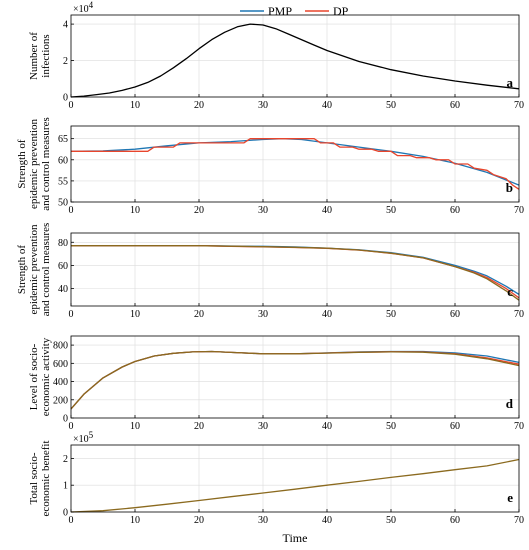  I want to click on y-tick-label: 55, so click(63, 181).